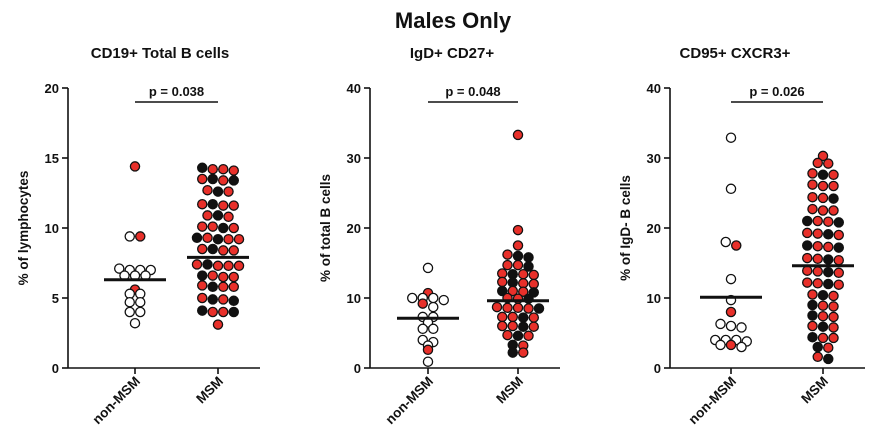 The height and width of the screenshot is (448, 873). Describe the element at coordinates (452, 53) in the screenshot. I see `panel-title: IgD+ CD27+` at that location.